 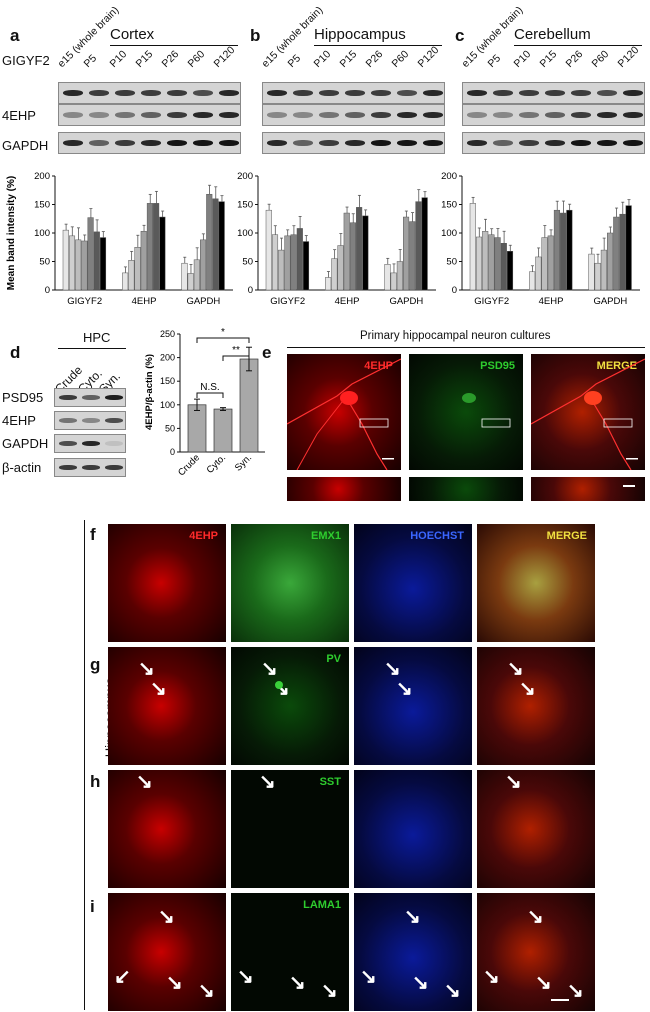 What do you see at coordinates (629, 486) in the screenshot?
I see `e-zoom-scale-bar` at bounding box center [629, 486].